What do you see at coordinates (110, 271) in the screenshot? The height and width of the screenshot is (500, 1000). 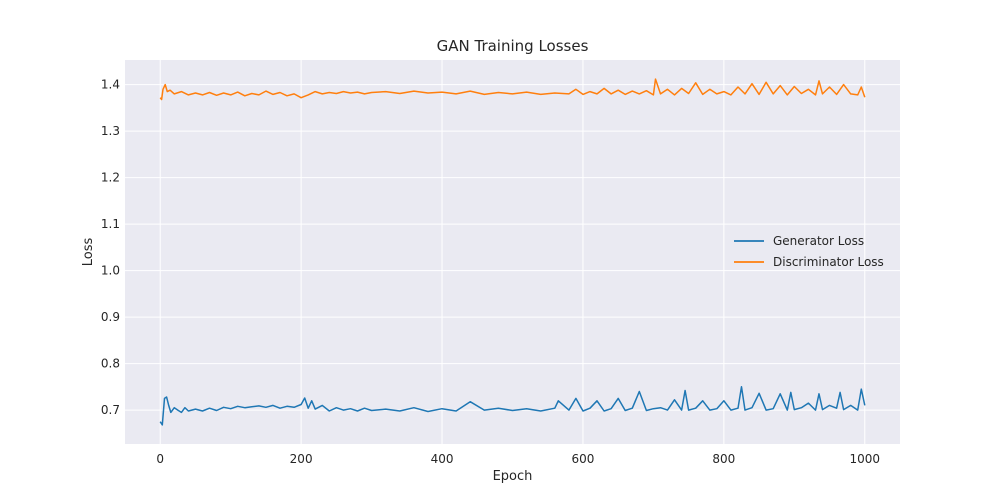 I see `y-tick-label: 1.0` at bounding box center [110, 271].